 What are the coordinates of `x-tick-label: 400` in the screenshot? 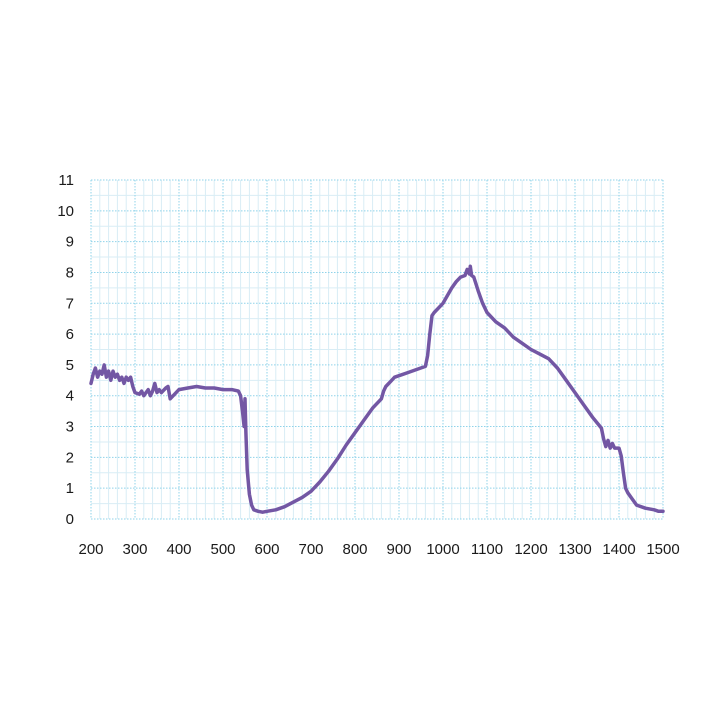 It's located at (178, 549).